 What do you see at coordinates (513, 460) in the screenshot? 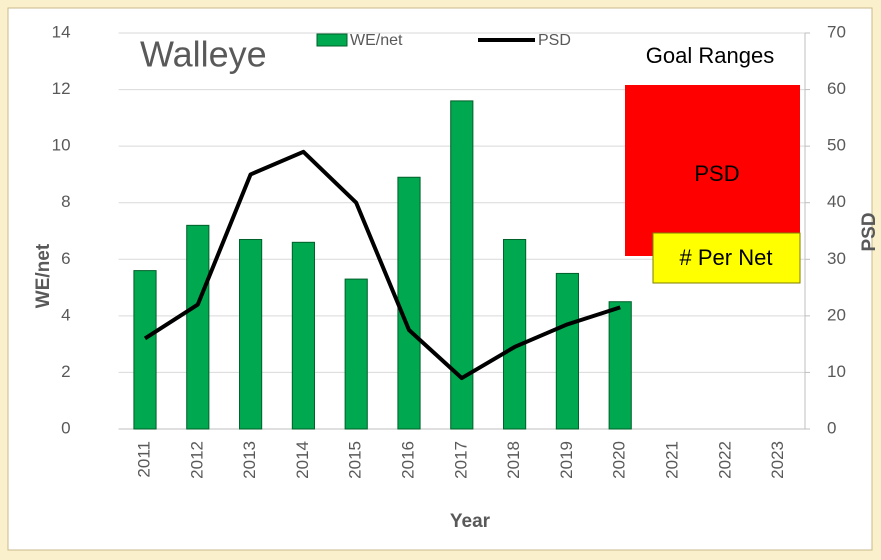
I see `x-tick-label: 2018` at bounding box center [513, 460].